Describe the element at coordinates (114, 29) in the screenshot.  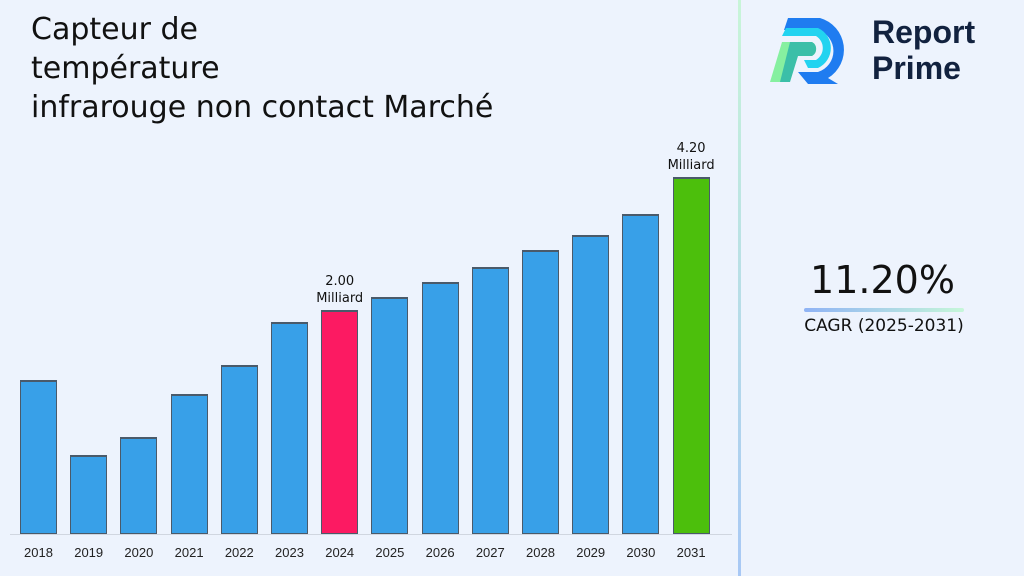
I see `title-line-1: Capteur de` at that location.